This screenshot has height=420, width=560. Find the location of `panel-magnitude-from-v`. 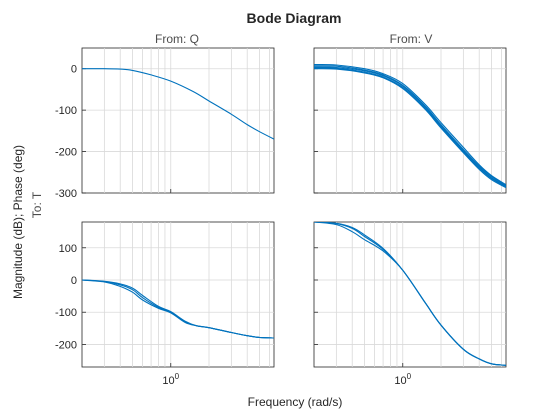

panel-magnitude-from-v is located at coordinates (410, 120).